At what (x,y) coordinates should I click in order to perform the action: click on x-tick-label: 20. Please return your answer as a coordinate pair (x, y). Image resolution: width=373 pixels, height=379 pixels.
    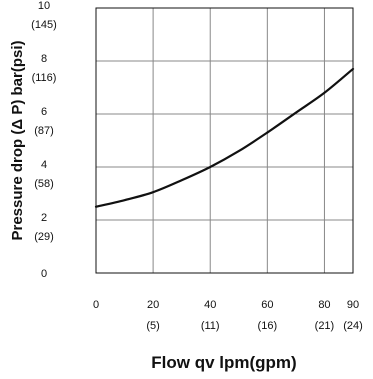
    Looking at the image, I should click on (153, 305).